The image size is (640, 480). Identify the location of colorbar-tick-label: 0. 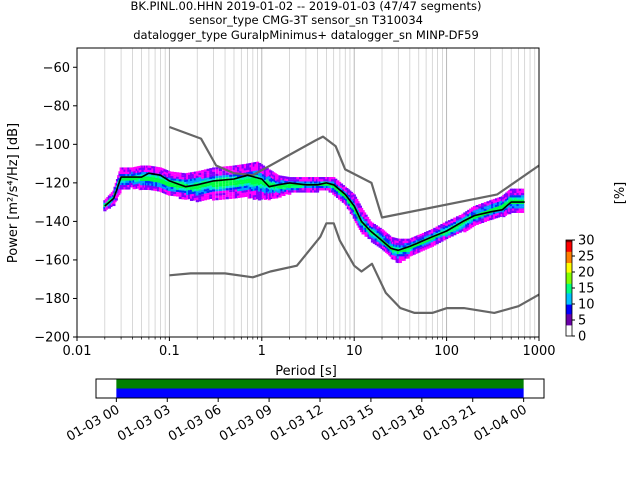
(582, 337).